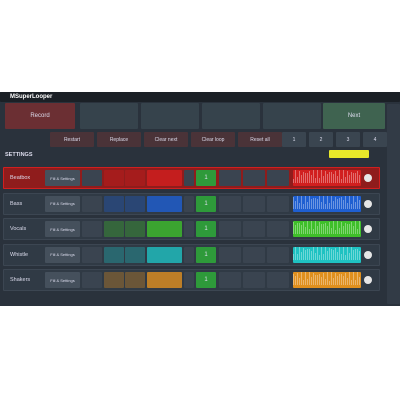 The image size is (400, 400). Describe the element at coordinates (40, 116) in the screenshot. I see `record-button: Record` at that location.